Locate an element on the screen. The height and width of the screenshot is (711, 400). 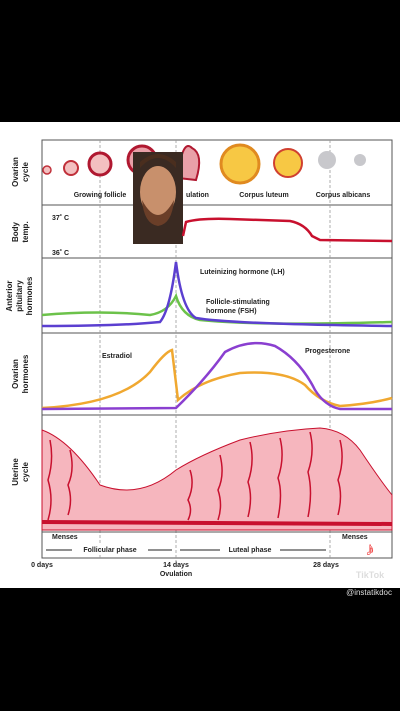
row-label: Ovariancycle is located at coordinates (20, 172).